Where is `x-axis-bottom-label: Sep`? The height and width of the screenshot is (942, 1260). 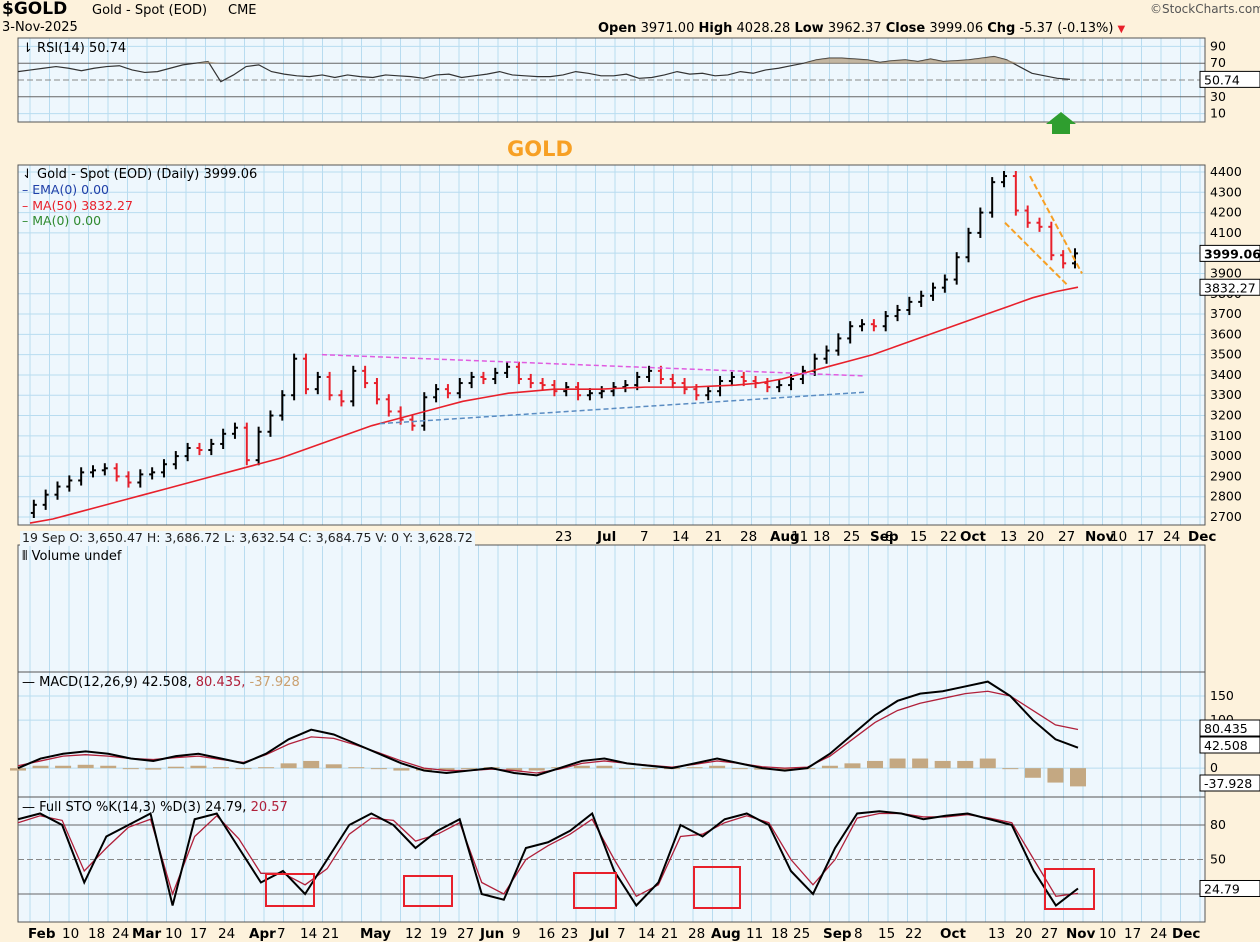 x-axis-bottom-label: Sep is located at coordinates (837, 934).